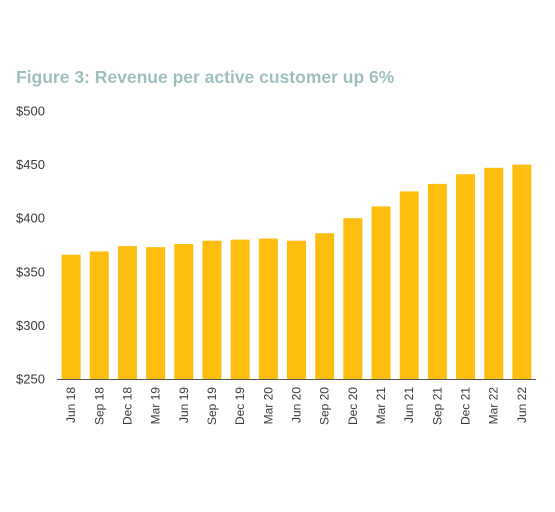 The height and width of the screenshot is (512, 555). I want to click on x-tick-label: Dec 21, so click(466, 406).